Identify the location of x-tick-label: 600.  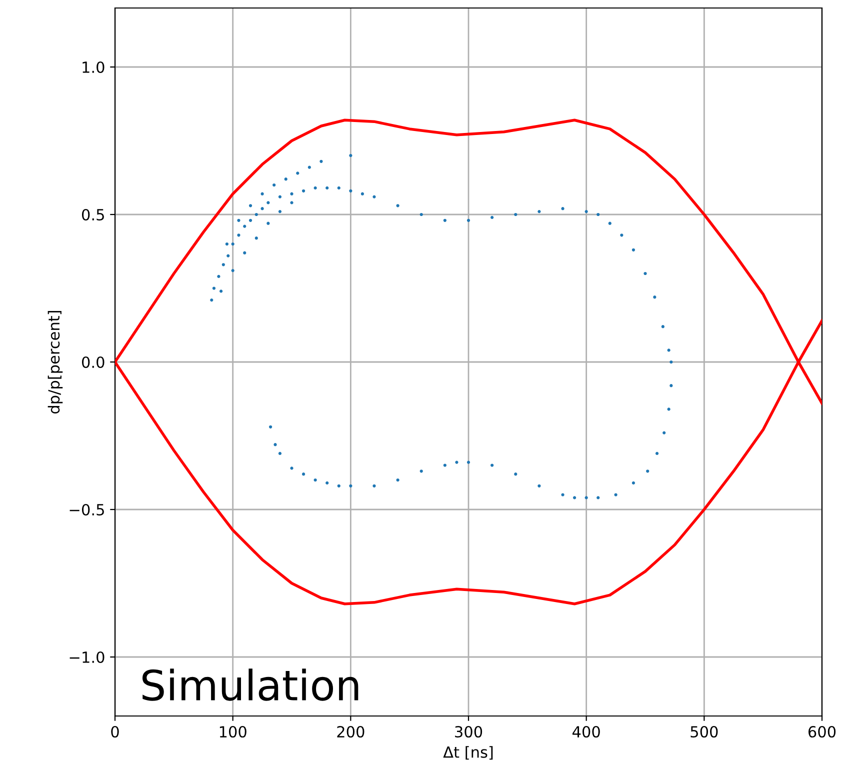
(822, 732).